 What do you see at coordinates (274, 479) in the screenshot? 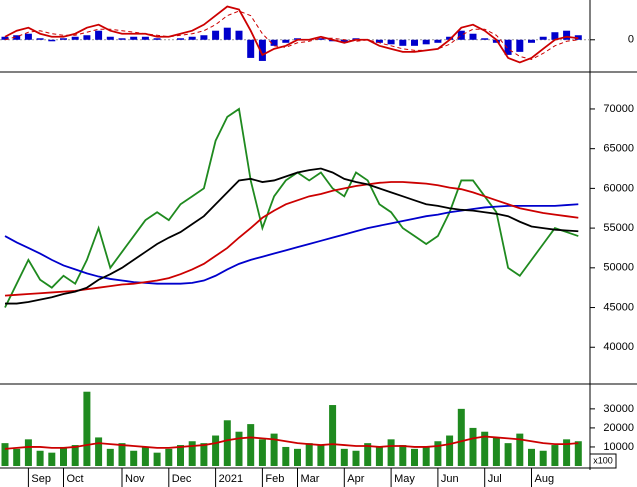
I see `x-tick-label: Feb` at bounding box center [274, 479].